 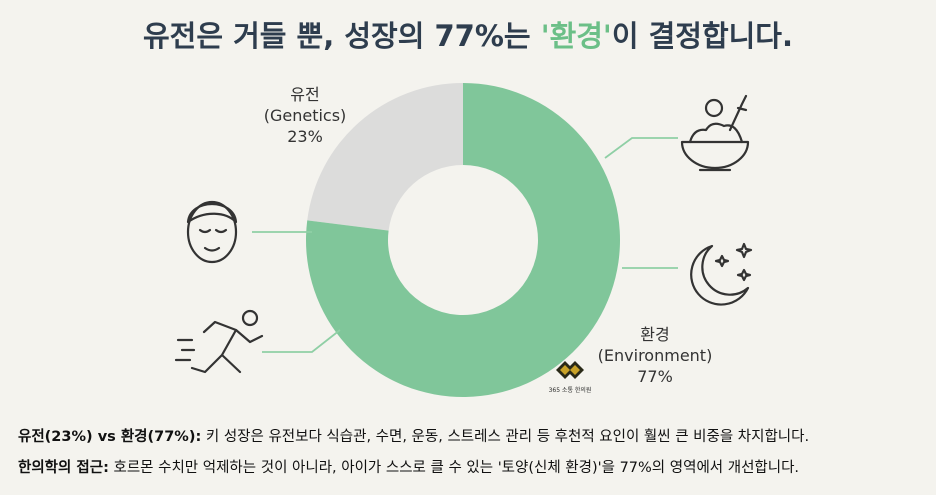 I want to click on runner-icon, so click(x=219, y=341).